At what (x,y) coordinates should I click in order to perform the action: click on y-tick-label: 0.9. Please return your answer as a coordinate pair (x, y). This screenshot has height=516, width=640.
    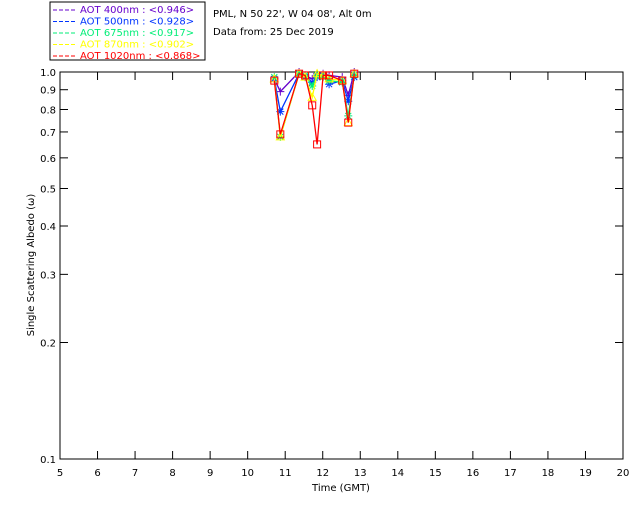
    Looking at the image, I should click on (48, 91).